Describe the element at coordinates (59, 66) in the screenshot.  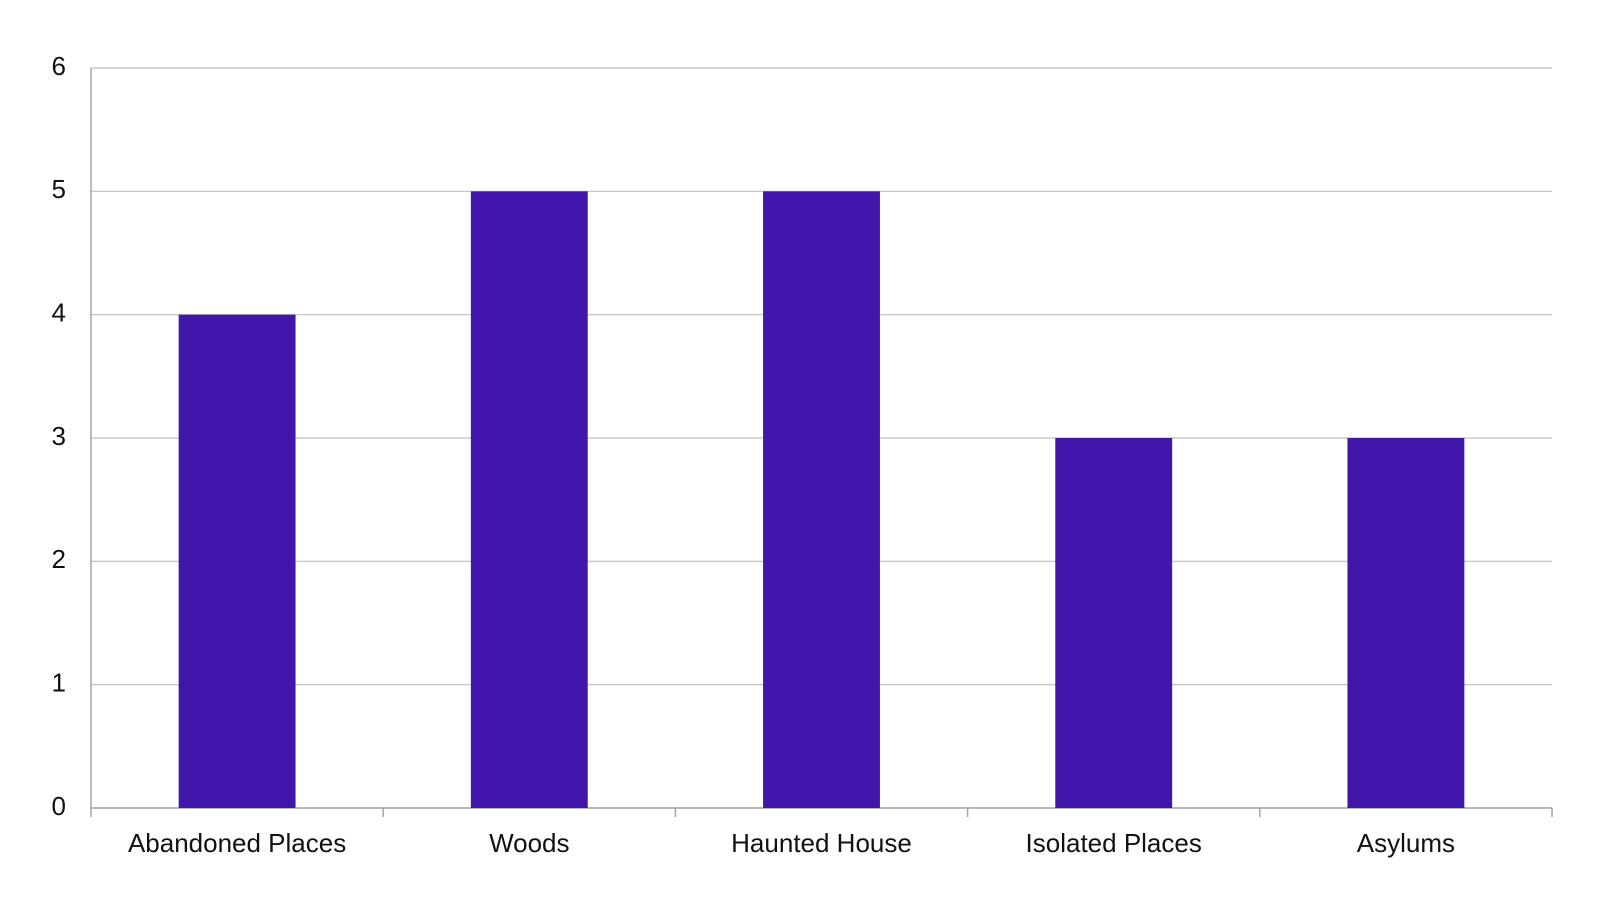
I see `y-tick-label: 6` at that location.